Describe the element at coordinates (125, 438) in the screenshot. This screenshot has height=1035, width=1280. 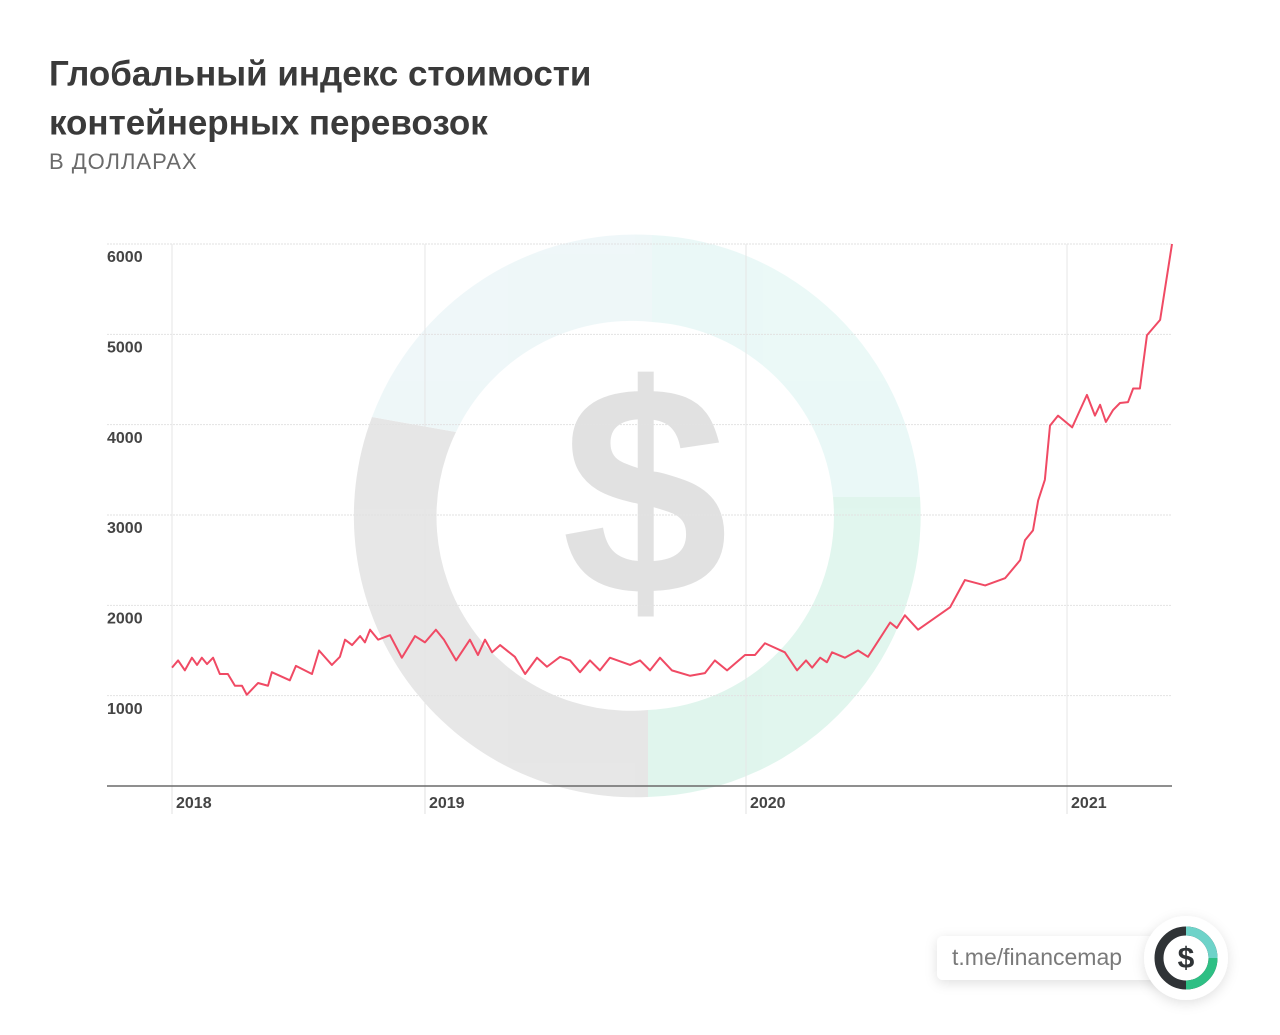
I see `y-tick-label: 4000` at that location.